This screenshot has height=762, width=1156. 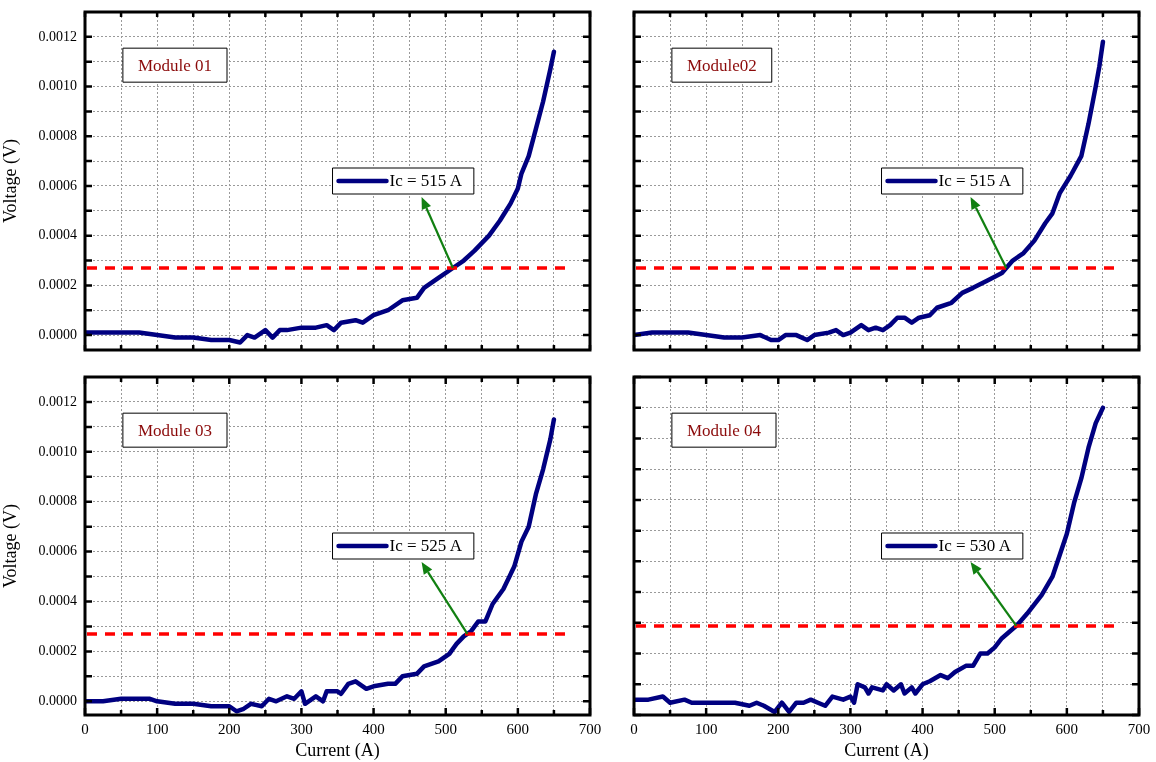 I want to click on annotation: Module 04, so click(x=724, y=430).